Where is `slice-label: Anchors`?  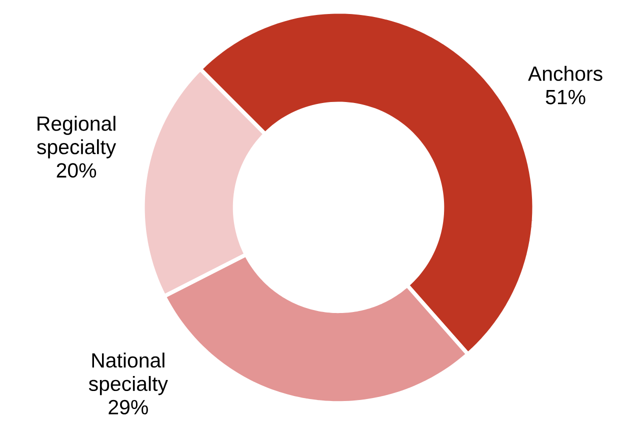
slice-label: Anchors is located at coordinates (565, 73).